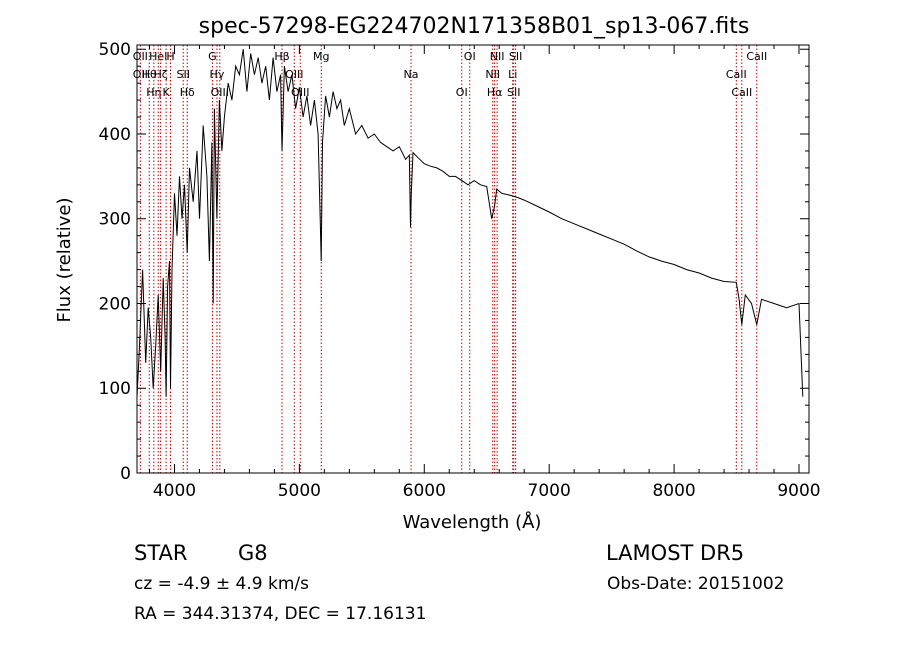 The image size is (900, 649). What do you see at coordinates (115, 220) in the screenshot?
I see `y-tick-label: 300` at bounding box center [115, 220].